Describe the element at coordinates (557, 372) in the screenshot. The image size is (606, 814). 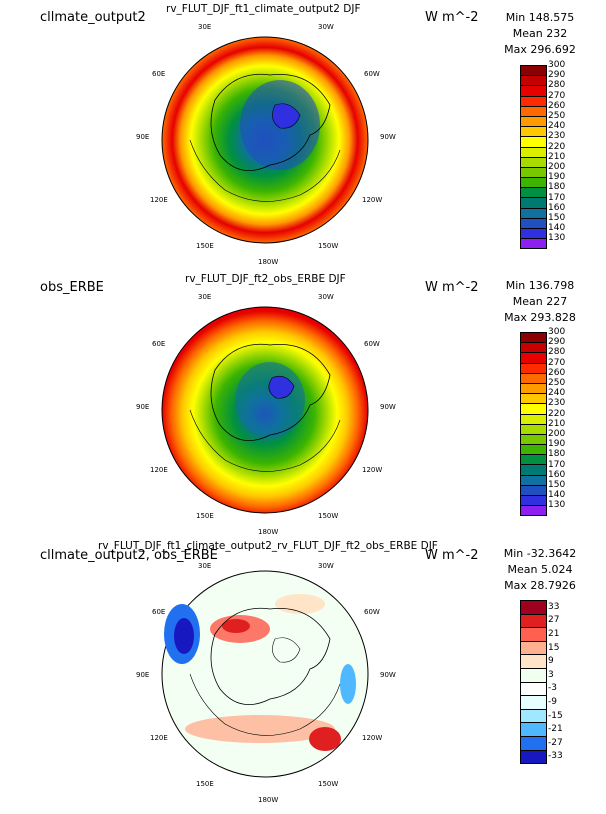
I see `colorbar-label: 260` at that location.